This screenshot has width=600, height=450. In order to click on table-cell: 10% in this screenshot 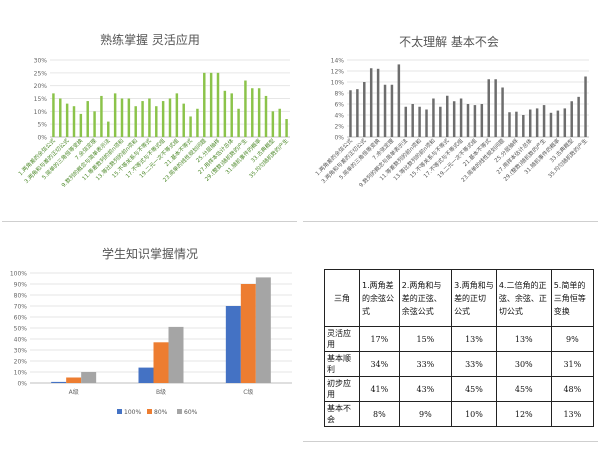, I will do `click(474, 414)`.